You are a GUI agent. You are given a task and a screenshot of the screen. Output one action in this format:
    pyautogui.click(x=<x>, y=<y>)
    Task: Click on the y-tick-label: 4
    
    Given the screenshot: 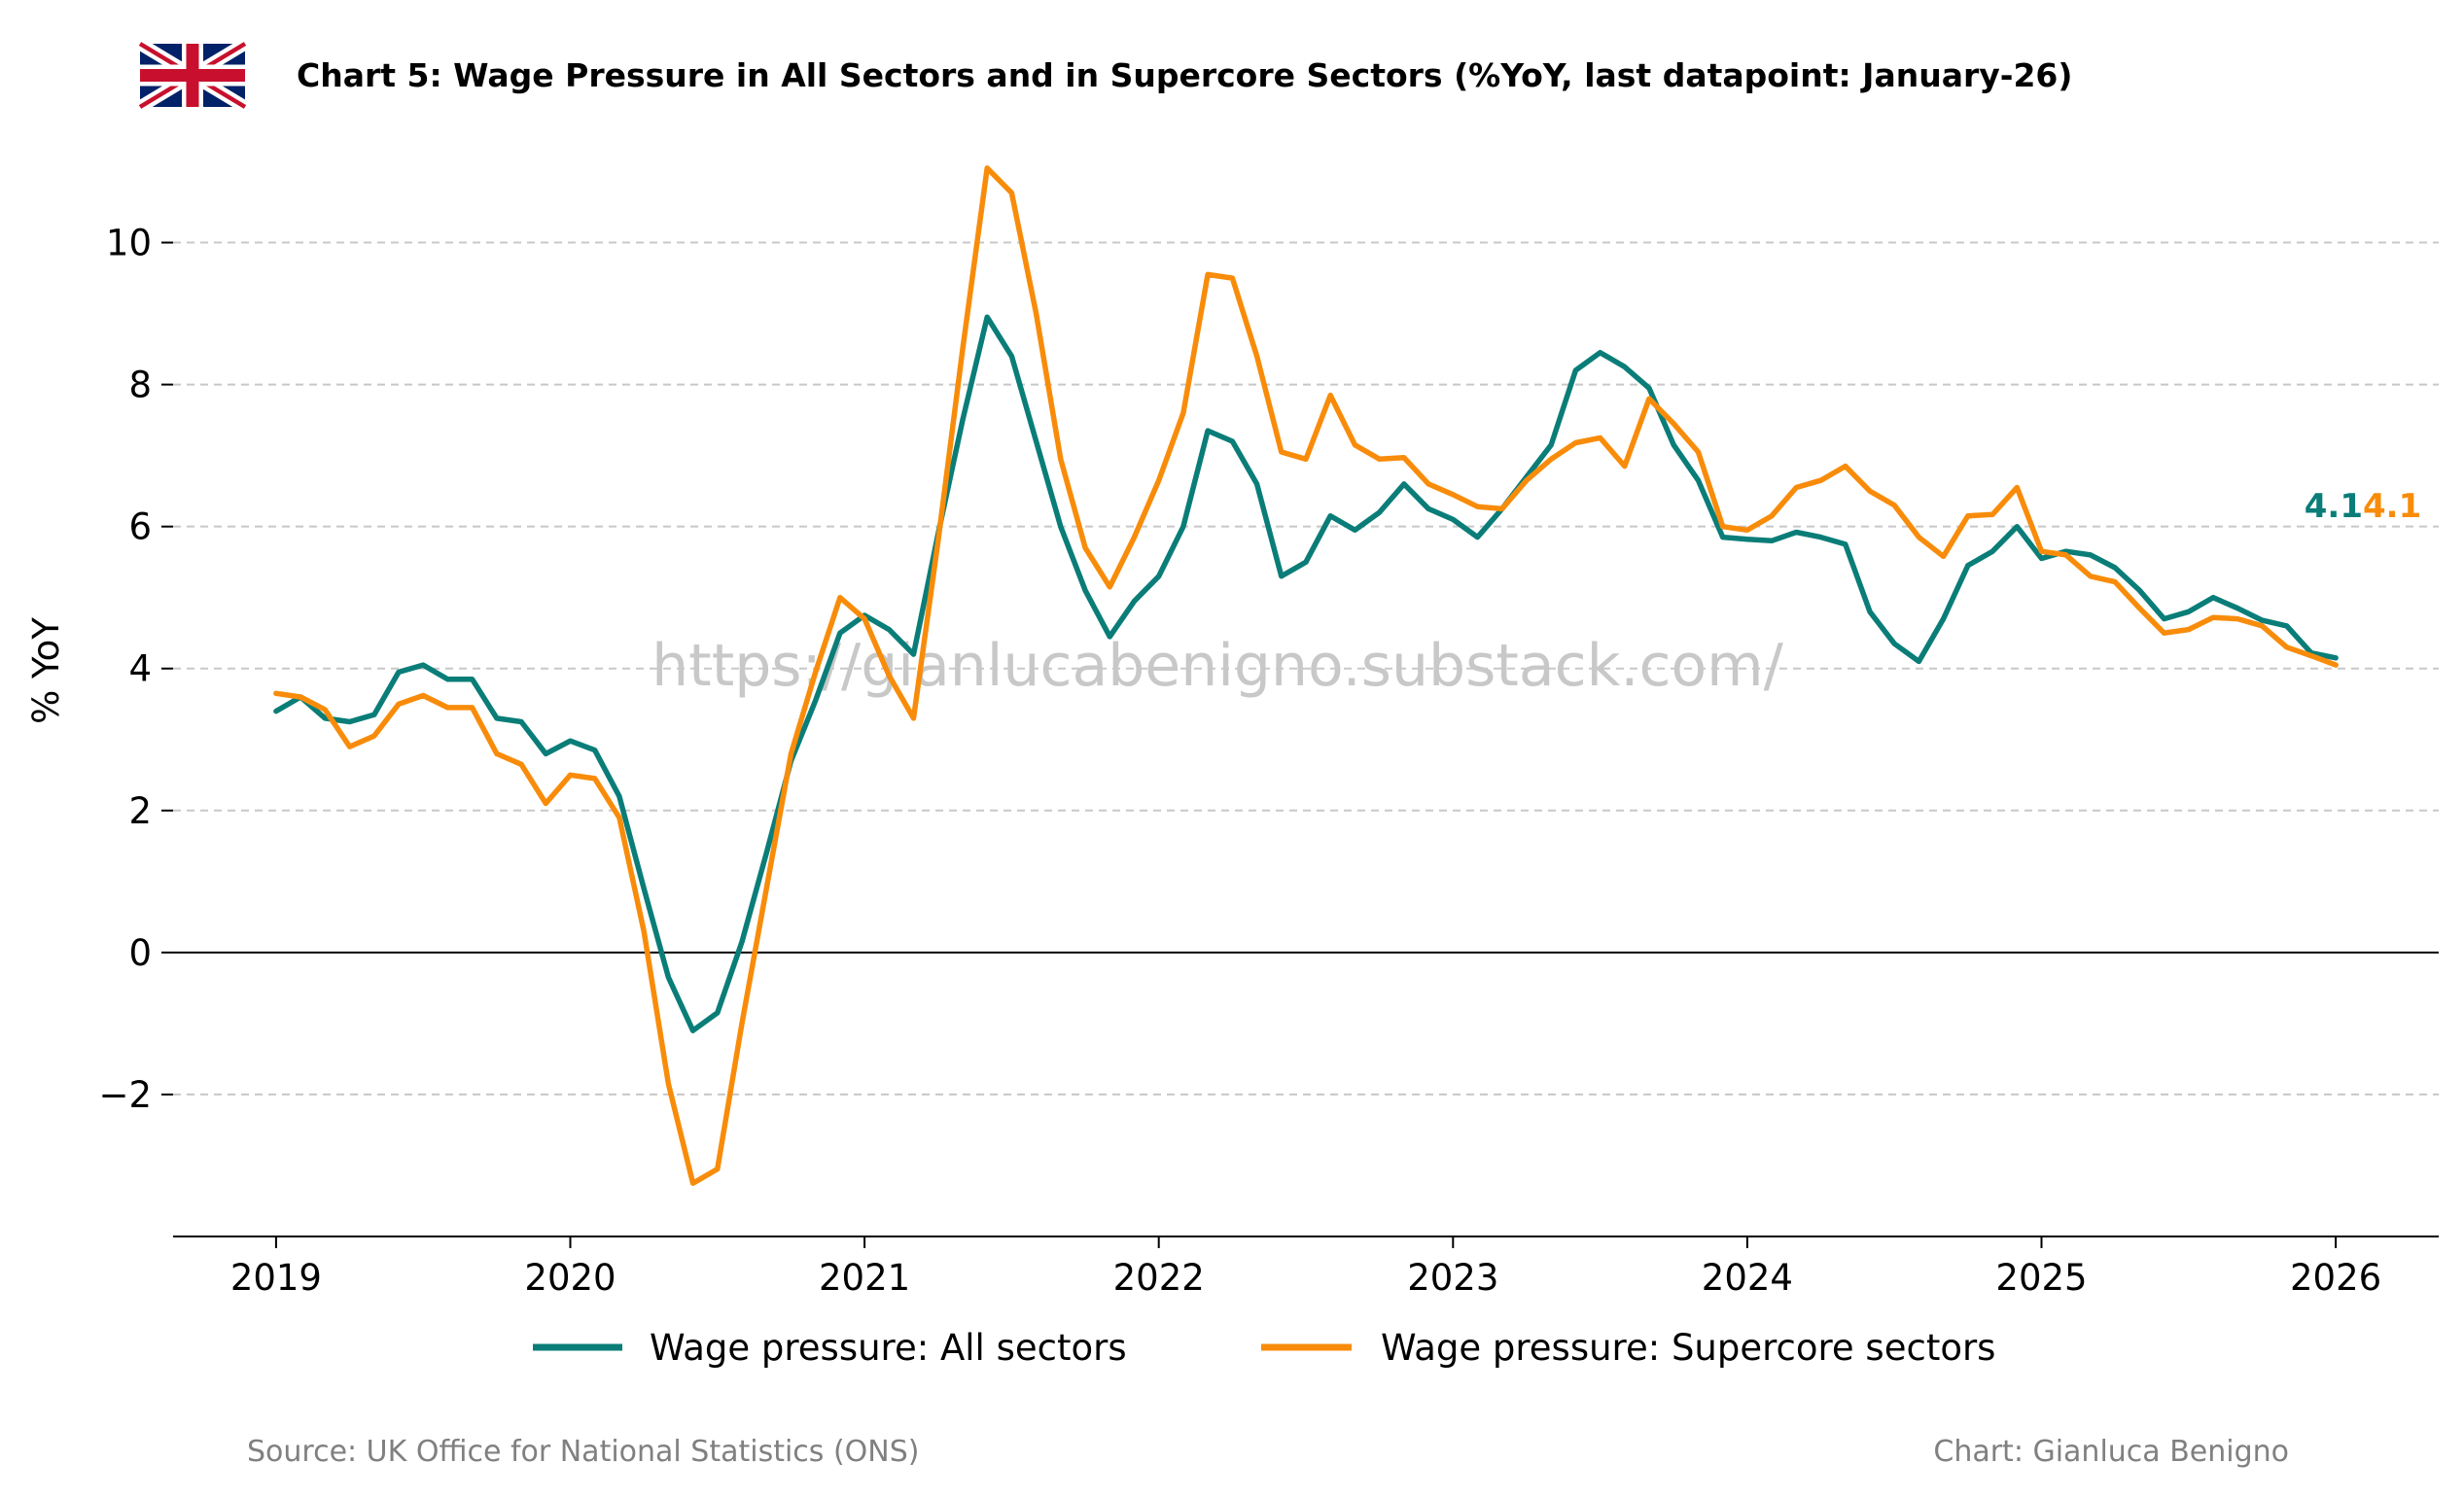 What is the action you would take?
    pyautogui.click(x=140, y=669)
    